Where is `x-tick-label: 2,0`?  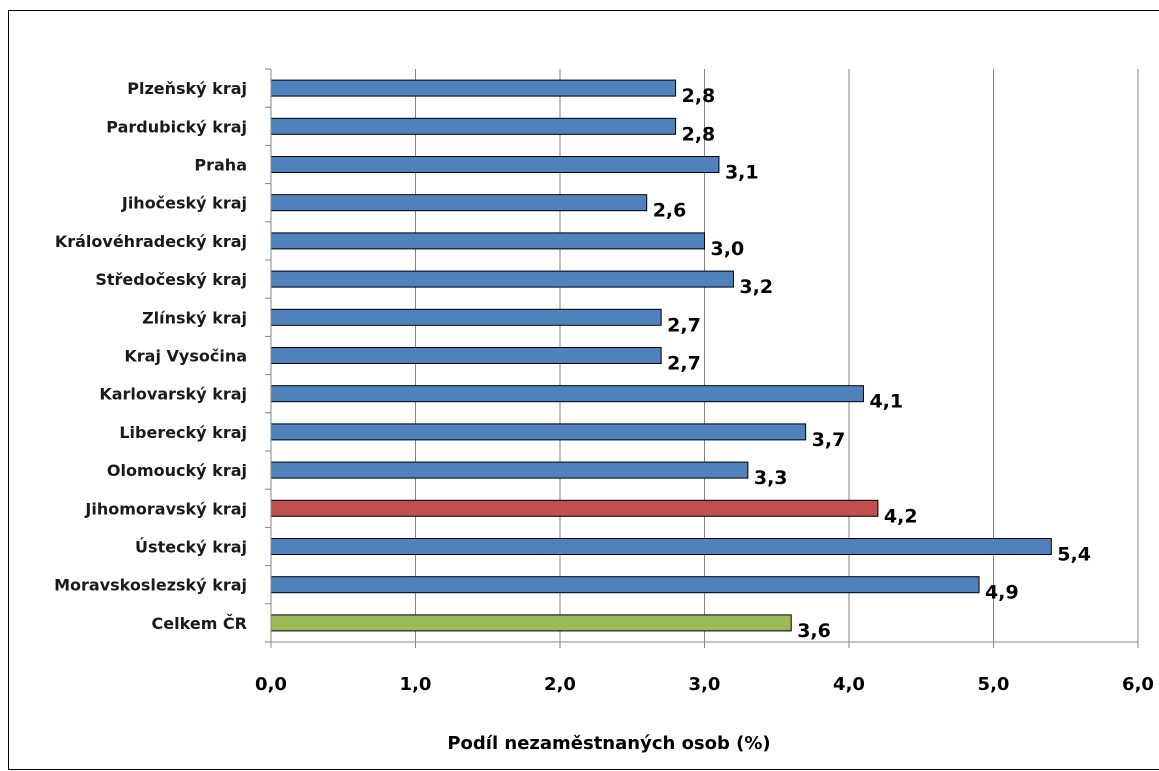 x-tick-label: 2,0 is located at coordinates (560, 684).